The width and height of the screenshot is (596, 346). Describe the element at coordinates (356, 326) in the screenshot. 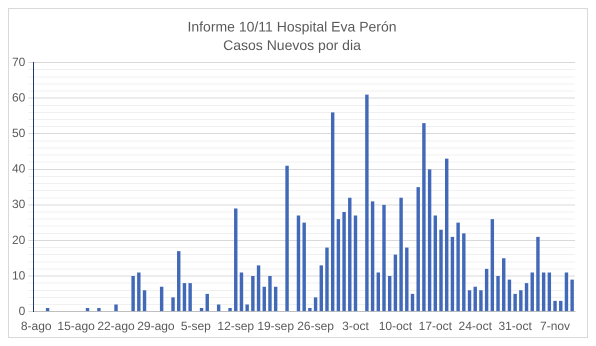

I see `x-tick-label: 3-oct` at that location.